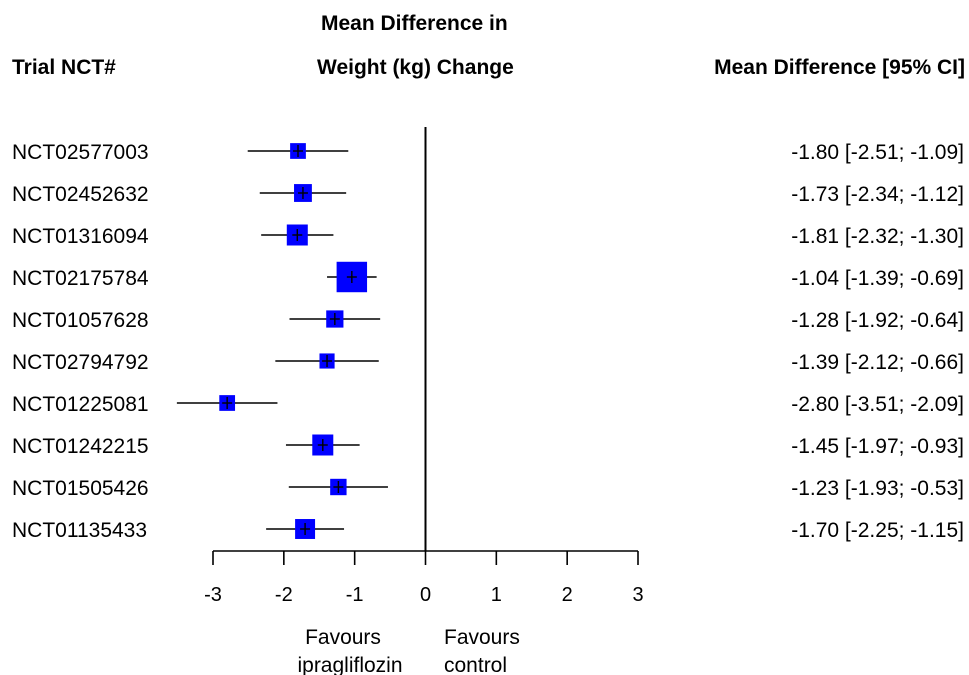 Image resolution: width=969 pixels, height=675 pixels. I want to click on x-tick-label: -1, so click(355, 595).